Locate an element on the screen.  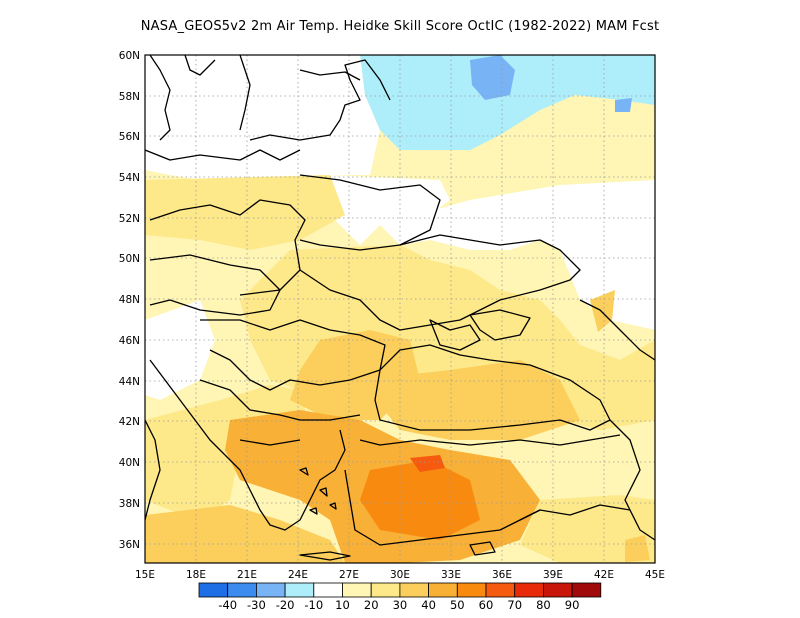
colorbar-label: -20 is located at coordinates (285, 605).